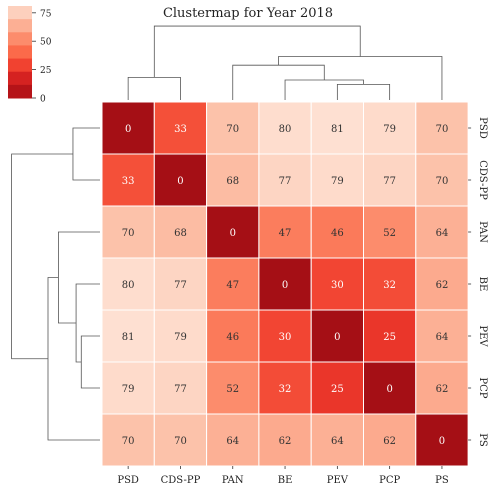 Image resolution: width=495 pixels, height=495 pixels. What do you see at coordinates (442, 480) in the screenshot?
I see `column-tick-label: PS` at bounding box center [442, 480].